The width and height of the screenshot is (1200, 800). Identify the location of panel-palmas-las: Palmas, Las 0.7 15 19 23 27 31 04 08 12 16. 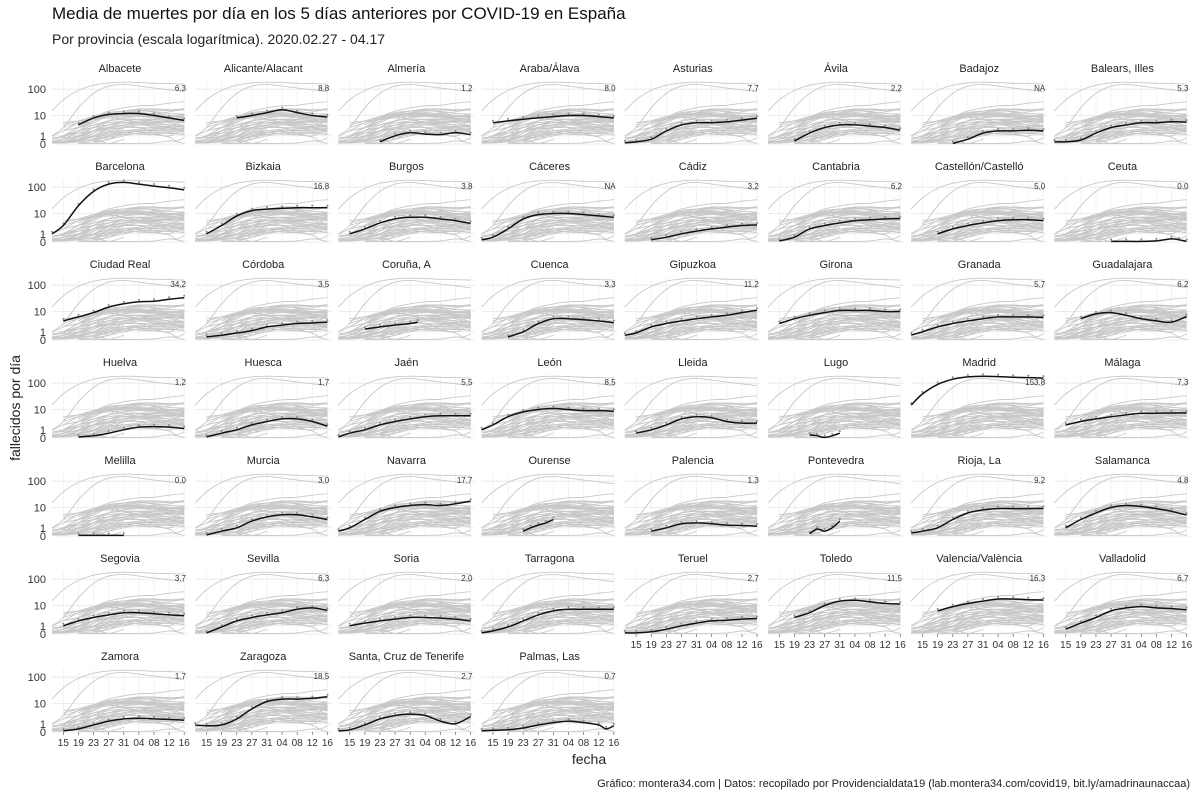
(550, 700).